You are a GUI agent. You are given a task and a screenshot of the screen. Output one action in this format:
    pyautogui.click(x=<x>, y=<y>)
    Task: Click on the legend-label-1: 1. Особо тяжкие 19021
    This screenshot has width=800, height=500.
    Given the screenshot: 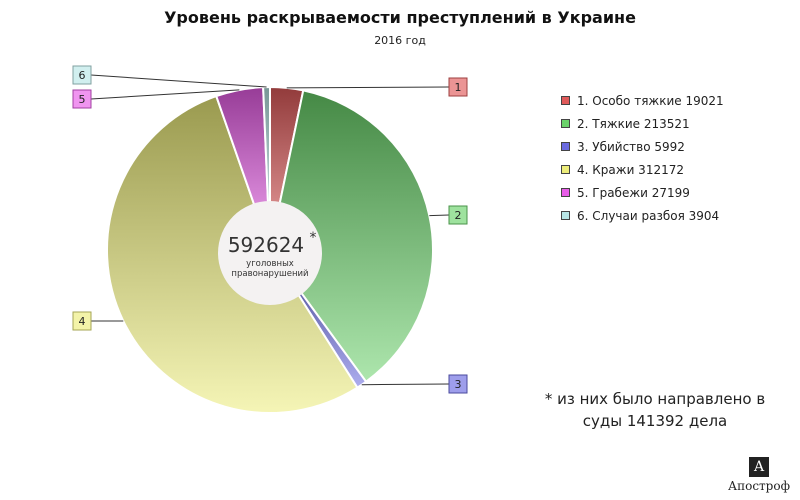 What is the action you would take?
    pyautogui.click(x=650, y=100)
    